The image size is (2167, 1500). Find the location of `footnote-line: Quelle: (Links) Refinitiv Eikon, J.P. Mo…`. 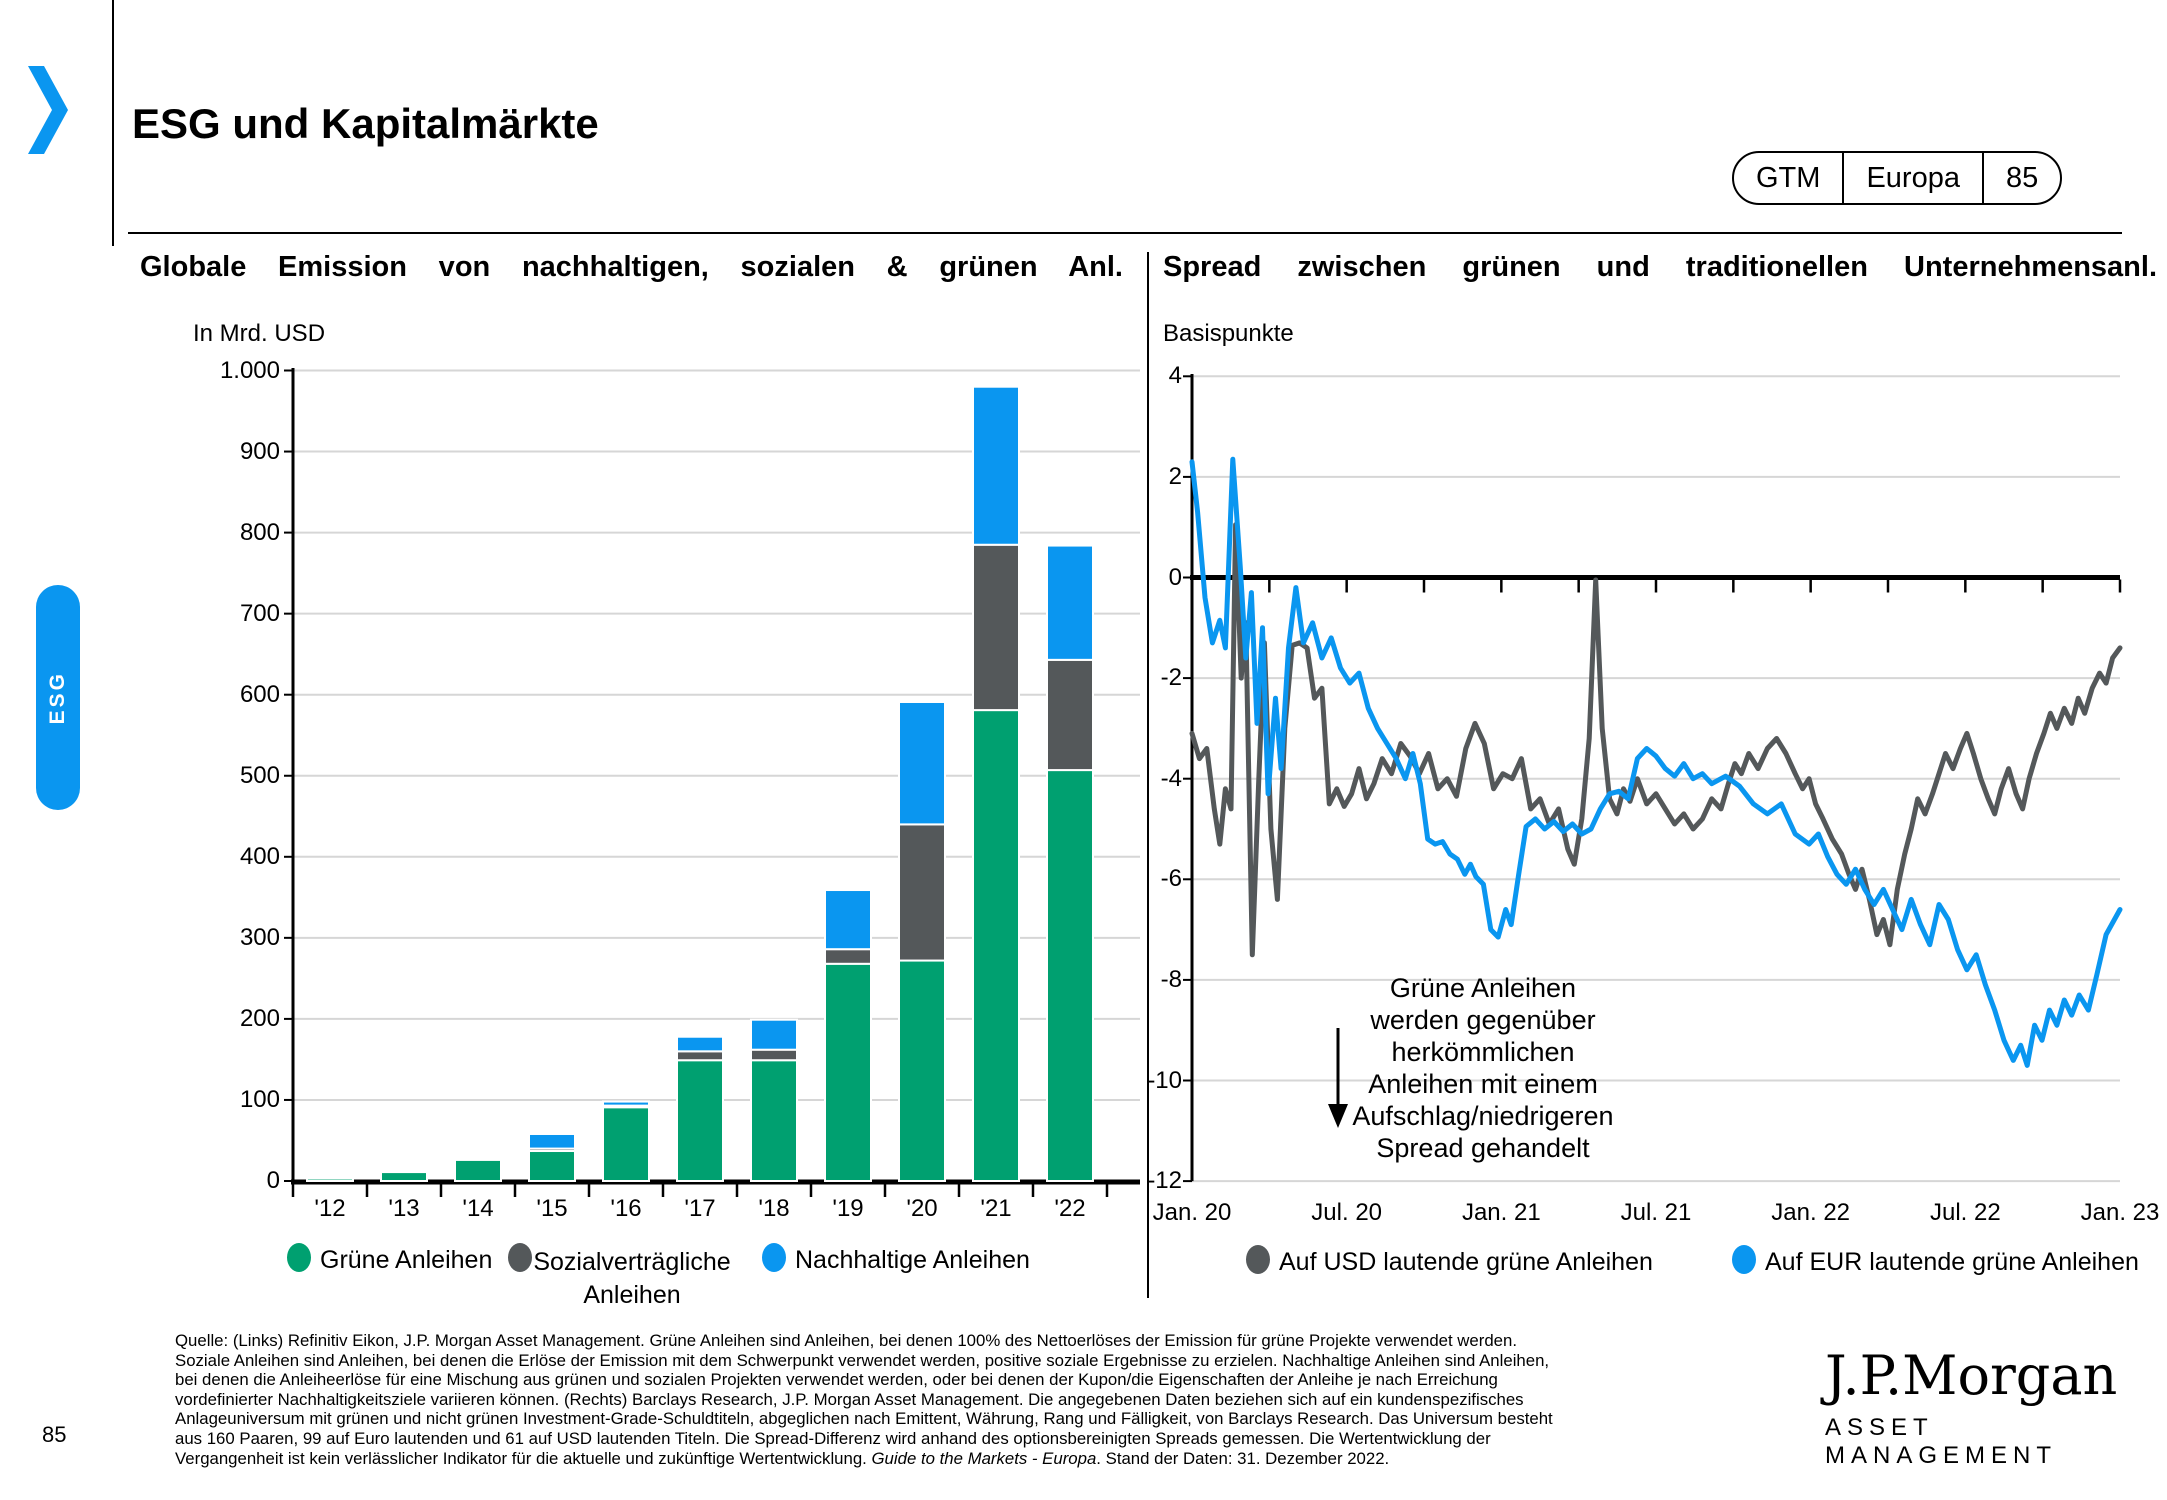

footnote-line: Quelle: (Links) Refinitiv Eikon, J.P. Mo… is located at coordinates (846, 1340).